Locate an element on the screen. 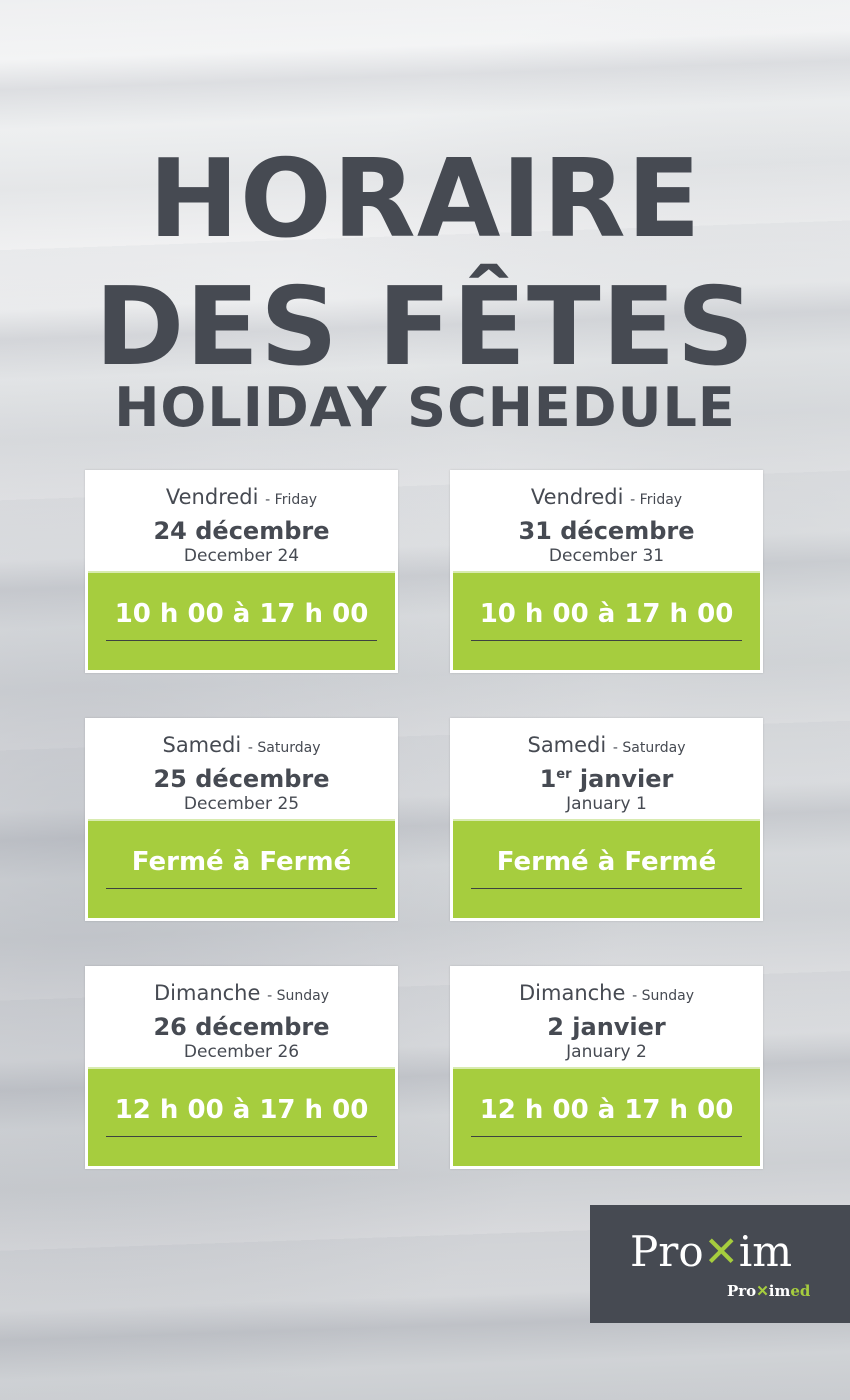 The height and width of the screenshot is (1400, 850). date-english: December 24 is located at coordinates (241, 556).